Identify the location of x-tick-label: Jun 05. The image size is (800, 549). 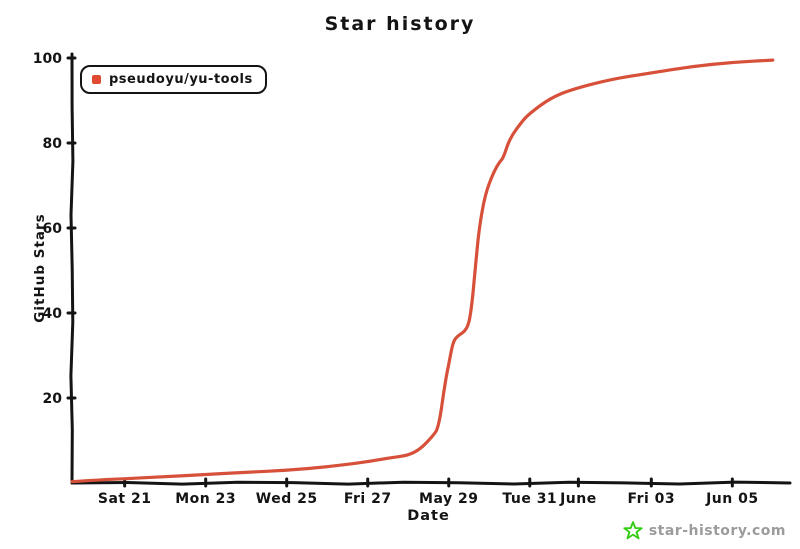
(732, 499).